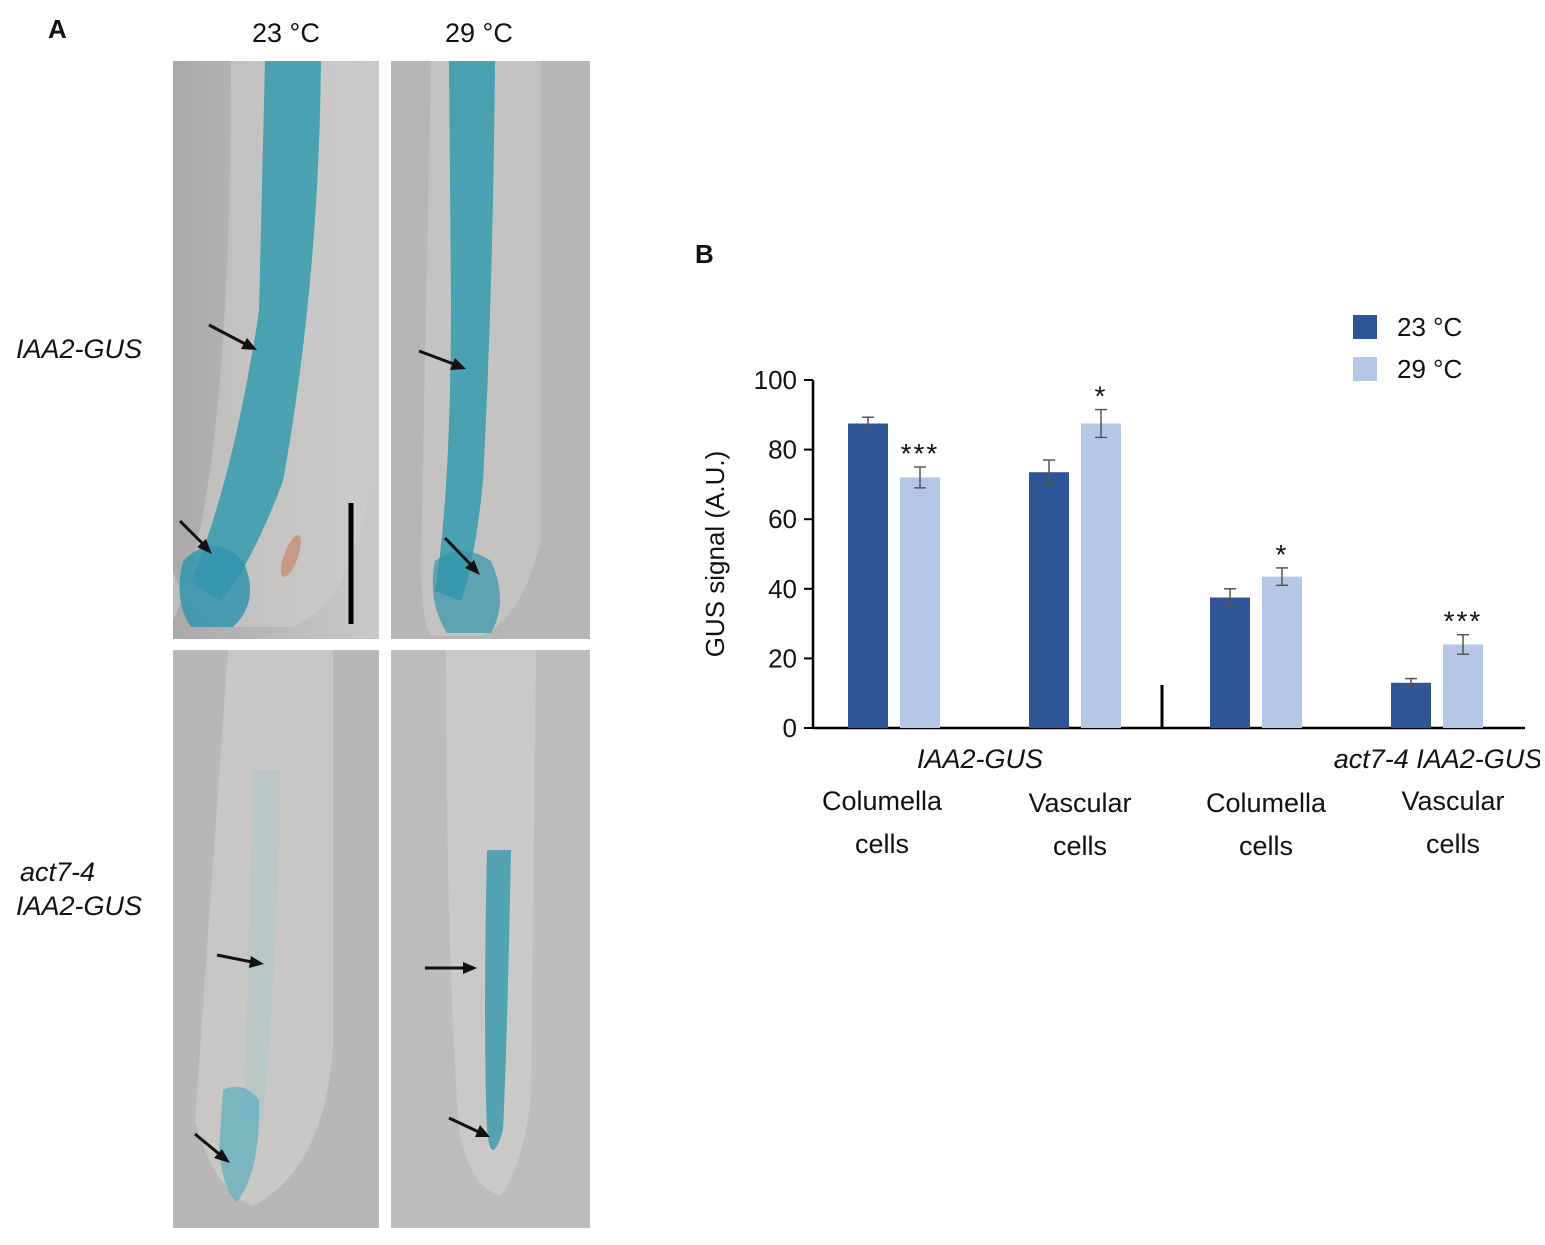  I want to click on legend-label-0: 23 °C, so click(1429, 327).